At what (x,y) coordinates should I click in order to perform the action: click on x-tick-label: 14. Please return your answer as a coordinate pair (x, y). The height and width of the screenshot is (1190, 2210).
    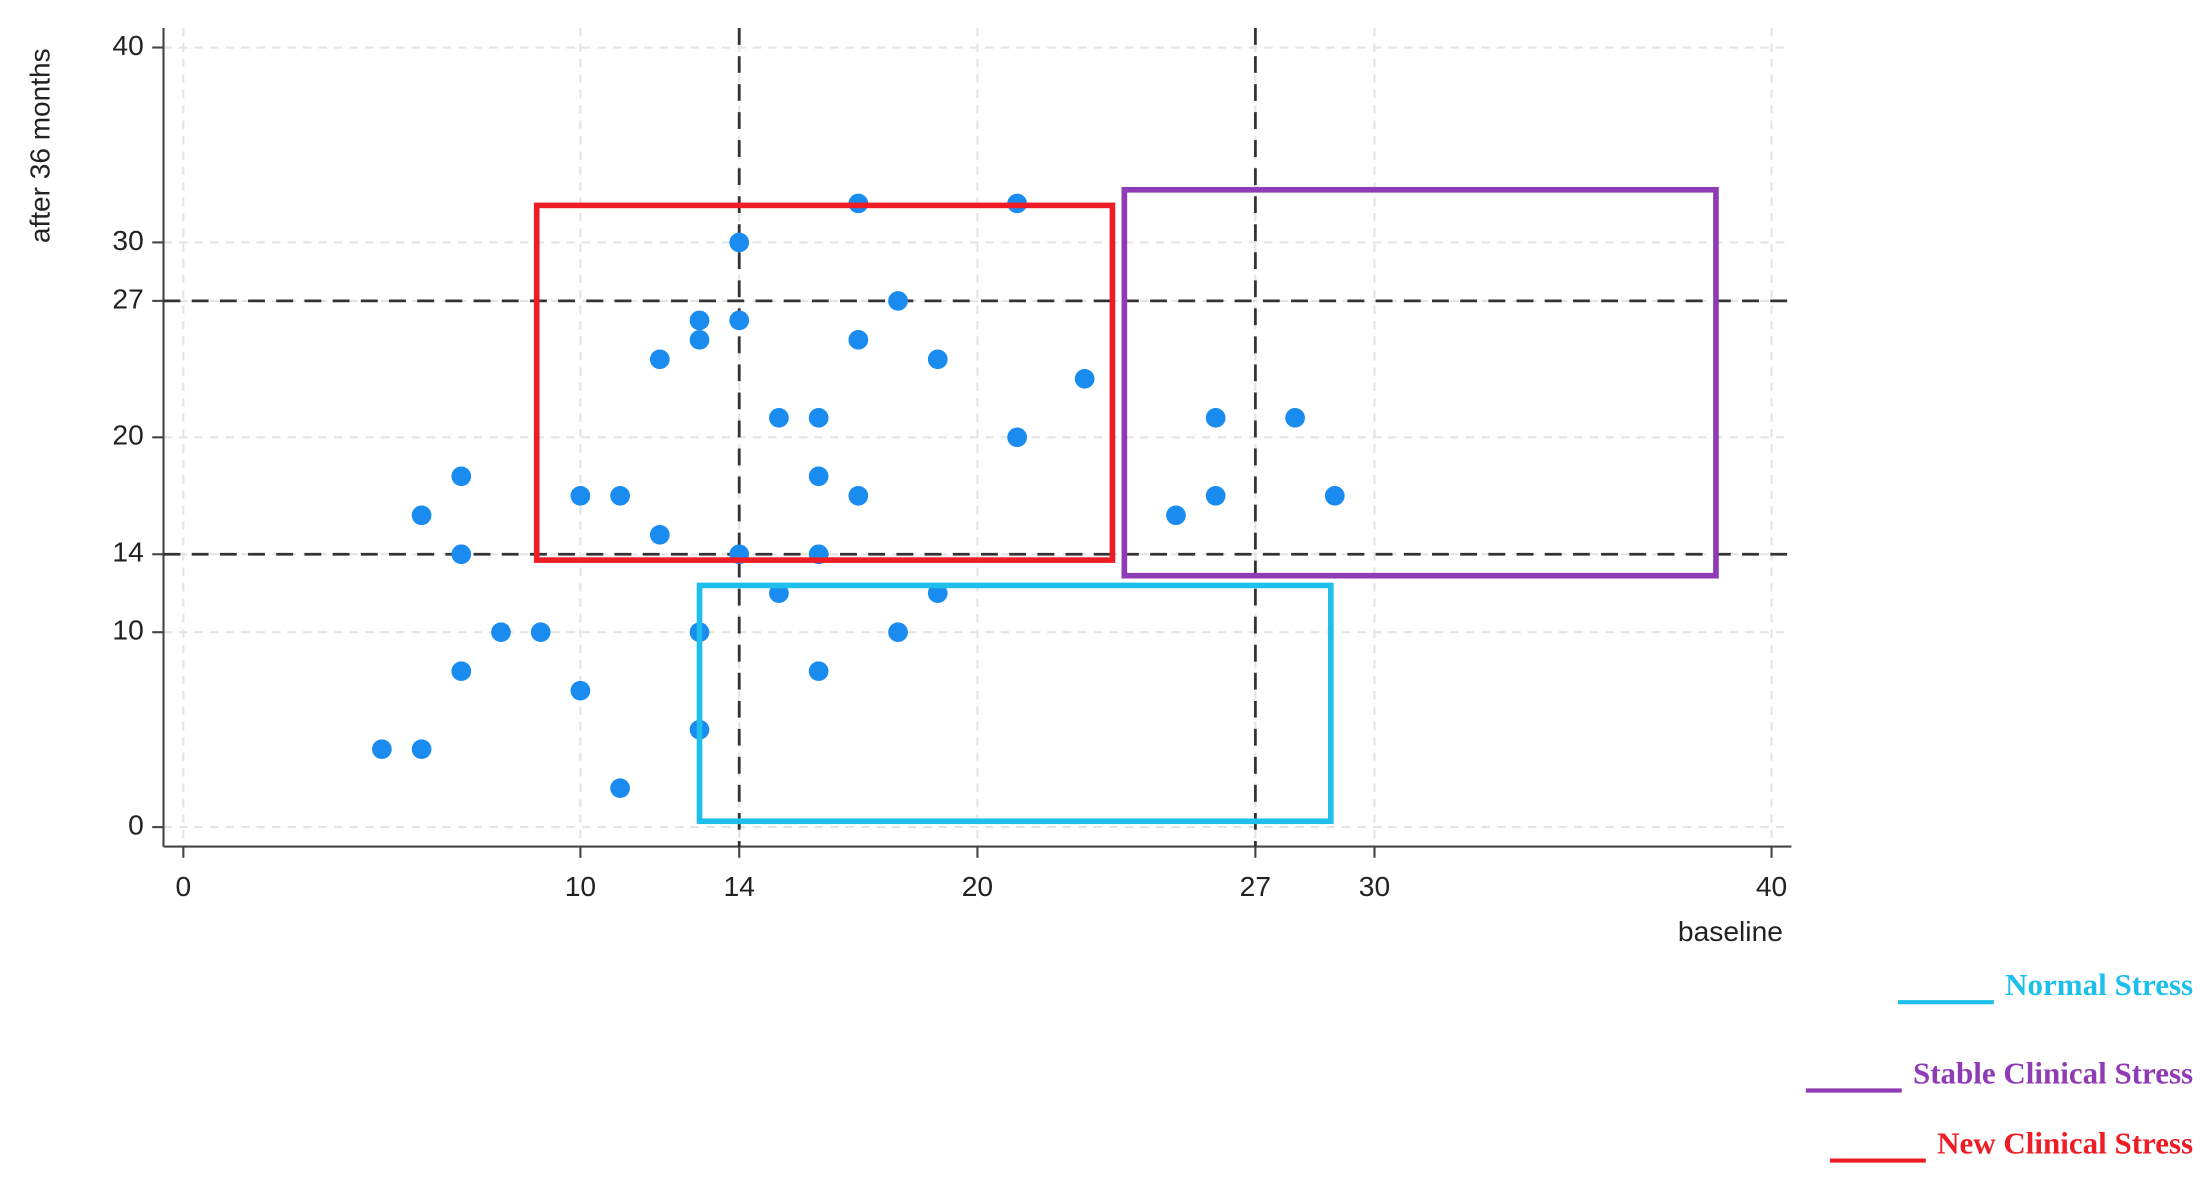
    Looking at the image, I should click on (739, 886).